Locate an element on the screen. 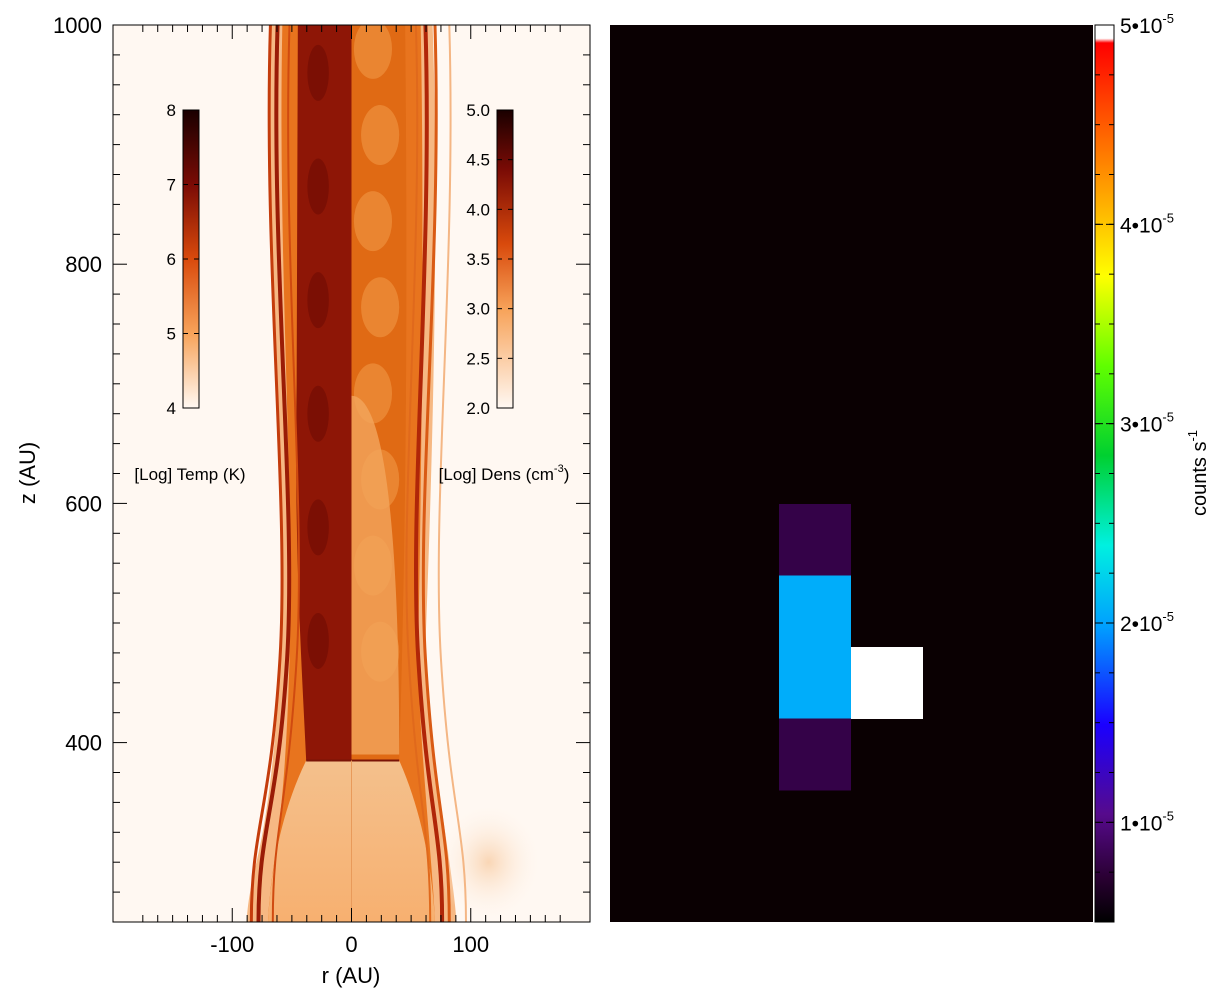  colorbar-tick-label: 7 is located at coordinates (171, 185).